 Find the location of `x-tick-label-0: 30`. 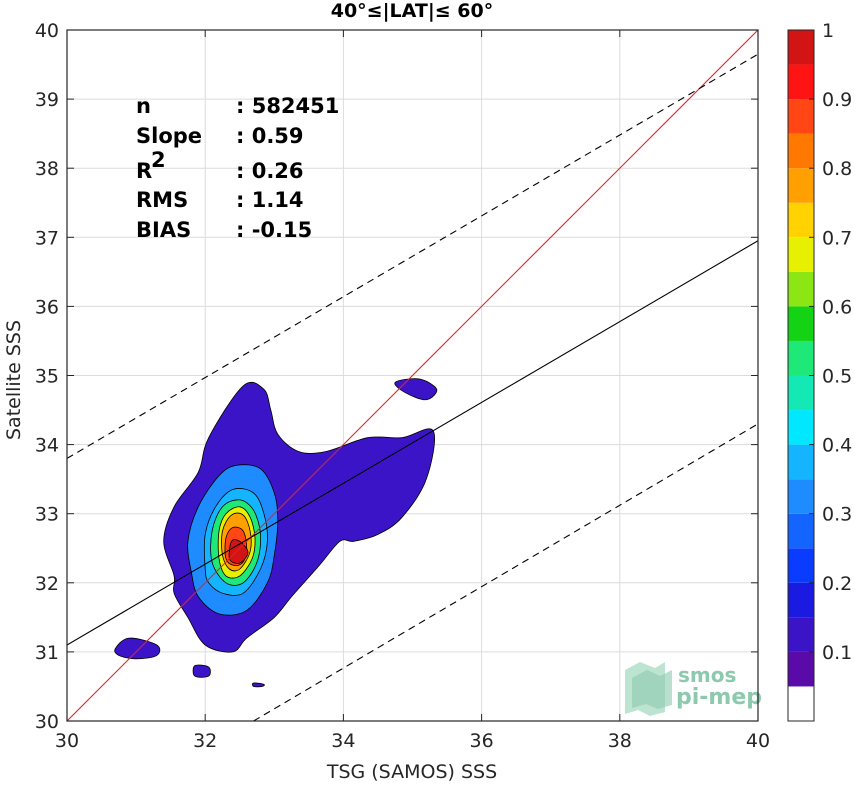

x-tick-label-0: 30 is located at coordinates (67, 741).